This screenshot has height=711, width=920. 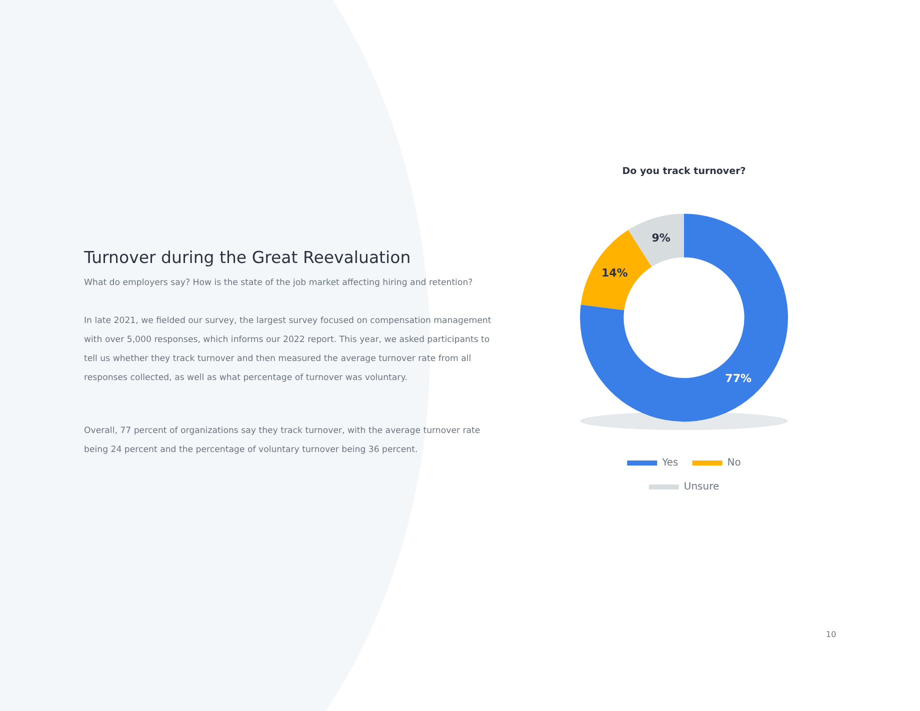 What do you see at coordinates (702, 487) in the screenshot?
I see `legend-label: Unsure` at bounding box center [702, 487].